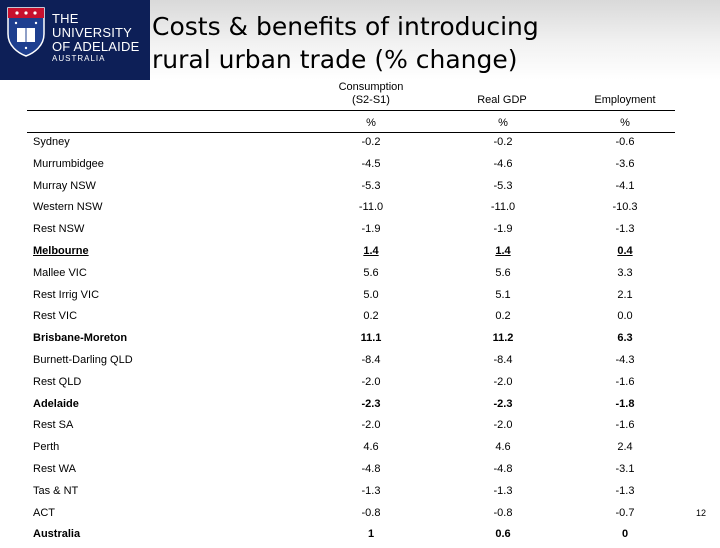 This screenshot has height=548, width=720. I want to click on col-header-employment: Employment, so click(625, 100).